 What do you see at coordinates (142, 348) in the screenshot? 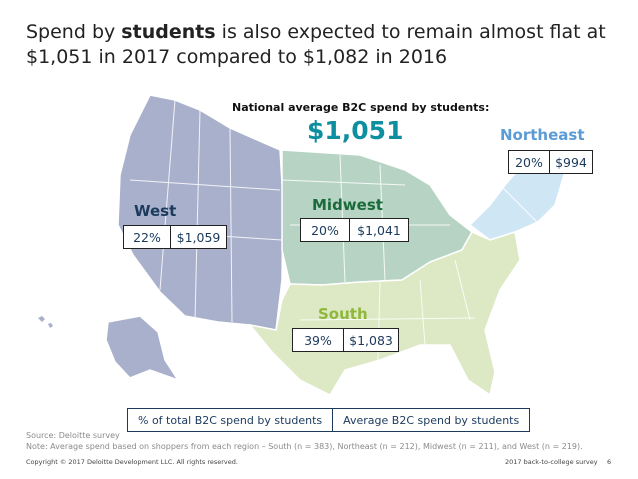
I see `map-region-alaska` at bounding box center [142, 348].